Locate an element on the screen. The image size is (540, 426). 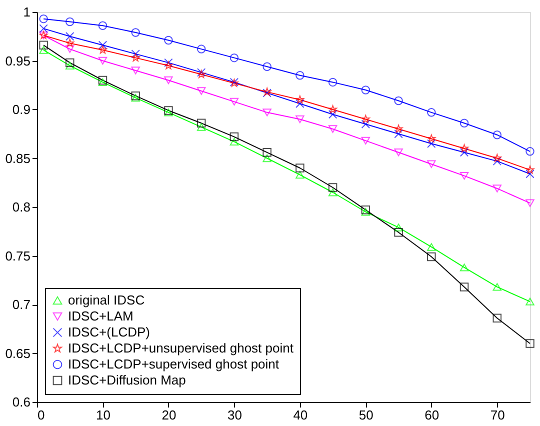
y-tick-label: 0.9 is located at coordinates (21, 109).